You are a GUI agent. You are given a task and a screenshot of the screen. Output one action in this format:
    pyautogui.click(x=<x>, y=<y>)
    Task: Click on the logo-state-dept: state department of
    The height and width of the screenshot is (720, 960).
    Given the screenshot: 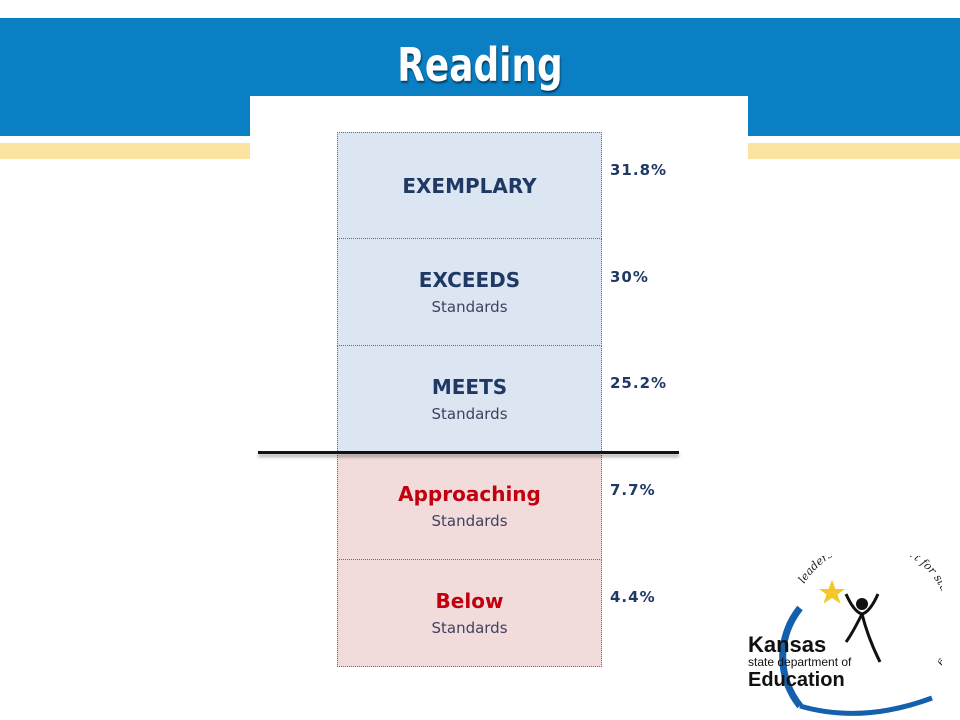 What is the action you would take?
    pyautogui.click(x=800, y=662)
    